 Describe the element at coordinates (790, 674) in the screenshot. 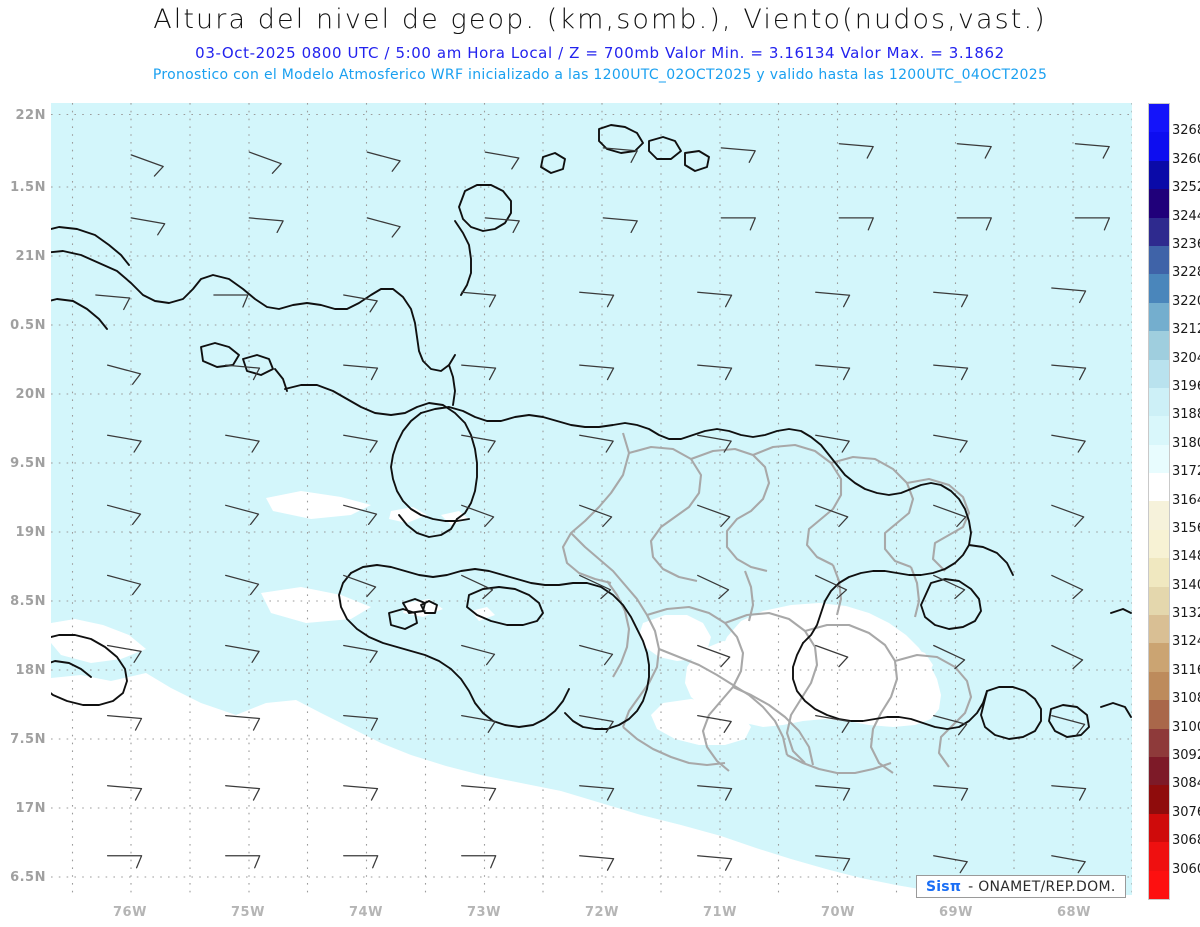

I see `shaded-contour-band-white-hispaniola` at that location.